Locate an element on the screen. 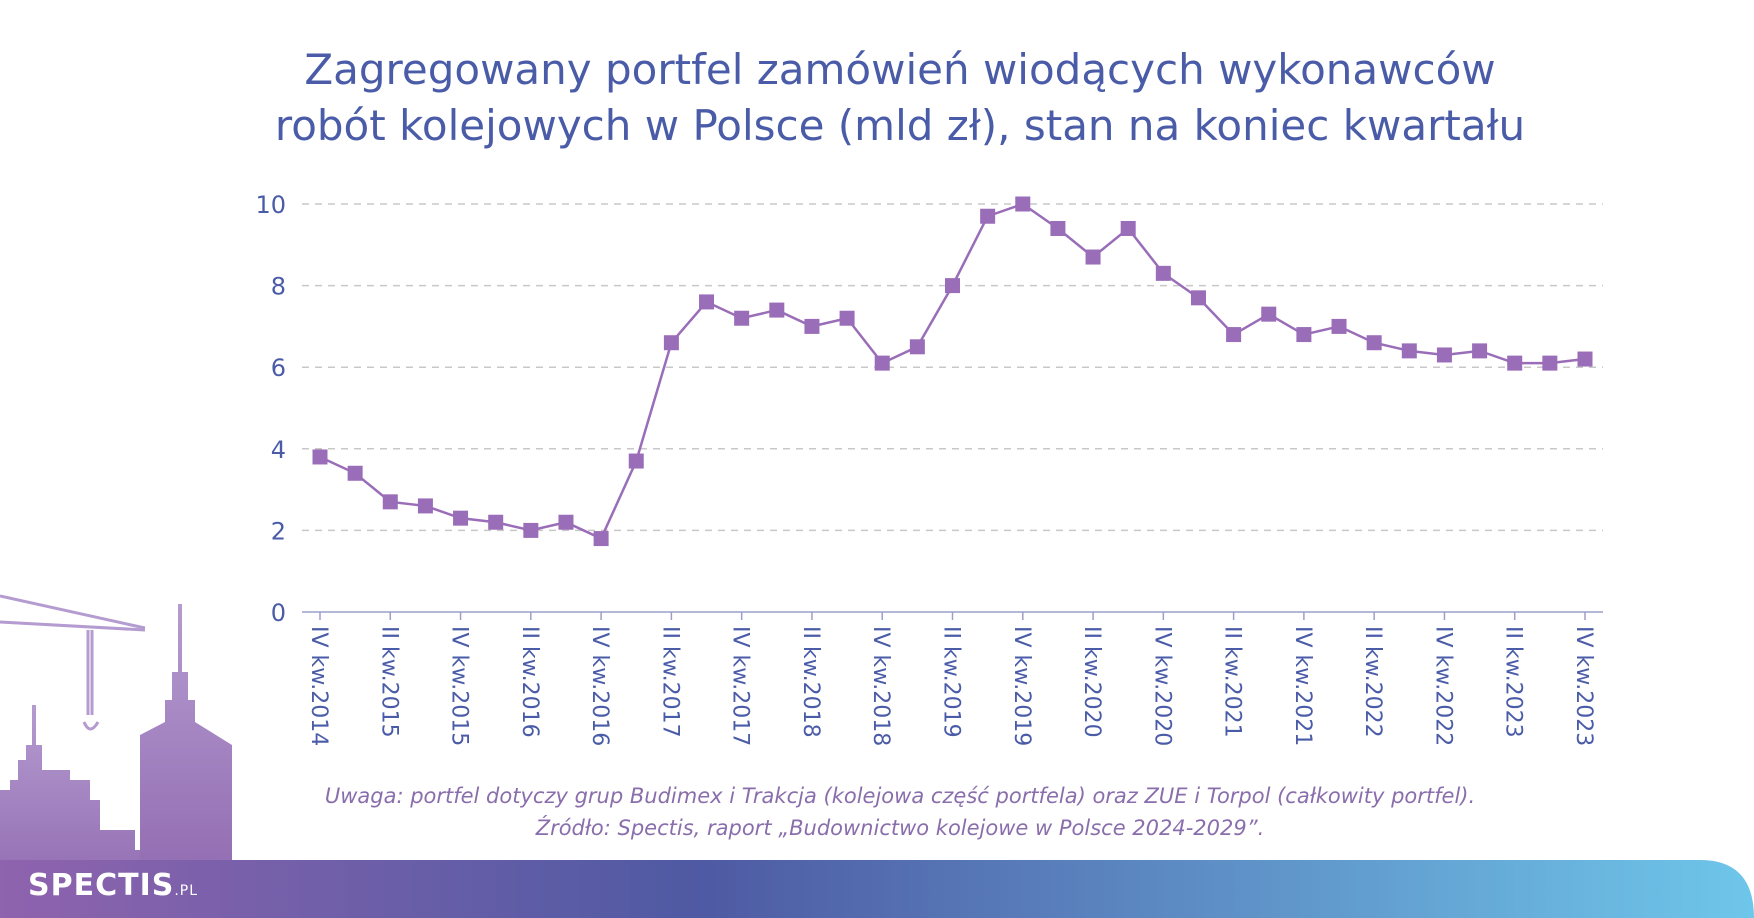 This screenshot has height=918, width=1754. x-tick-label: IV kw.2018 is located at coordinates (880, 686).